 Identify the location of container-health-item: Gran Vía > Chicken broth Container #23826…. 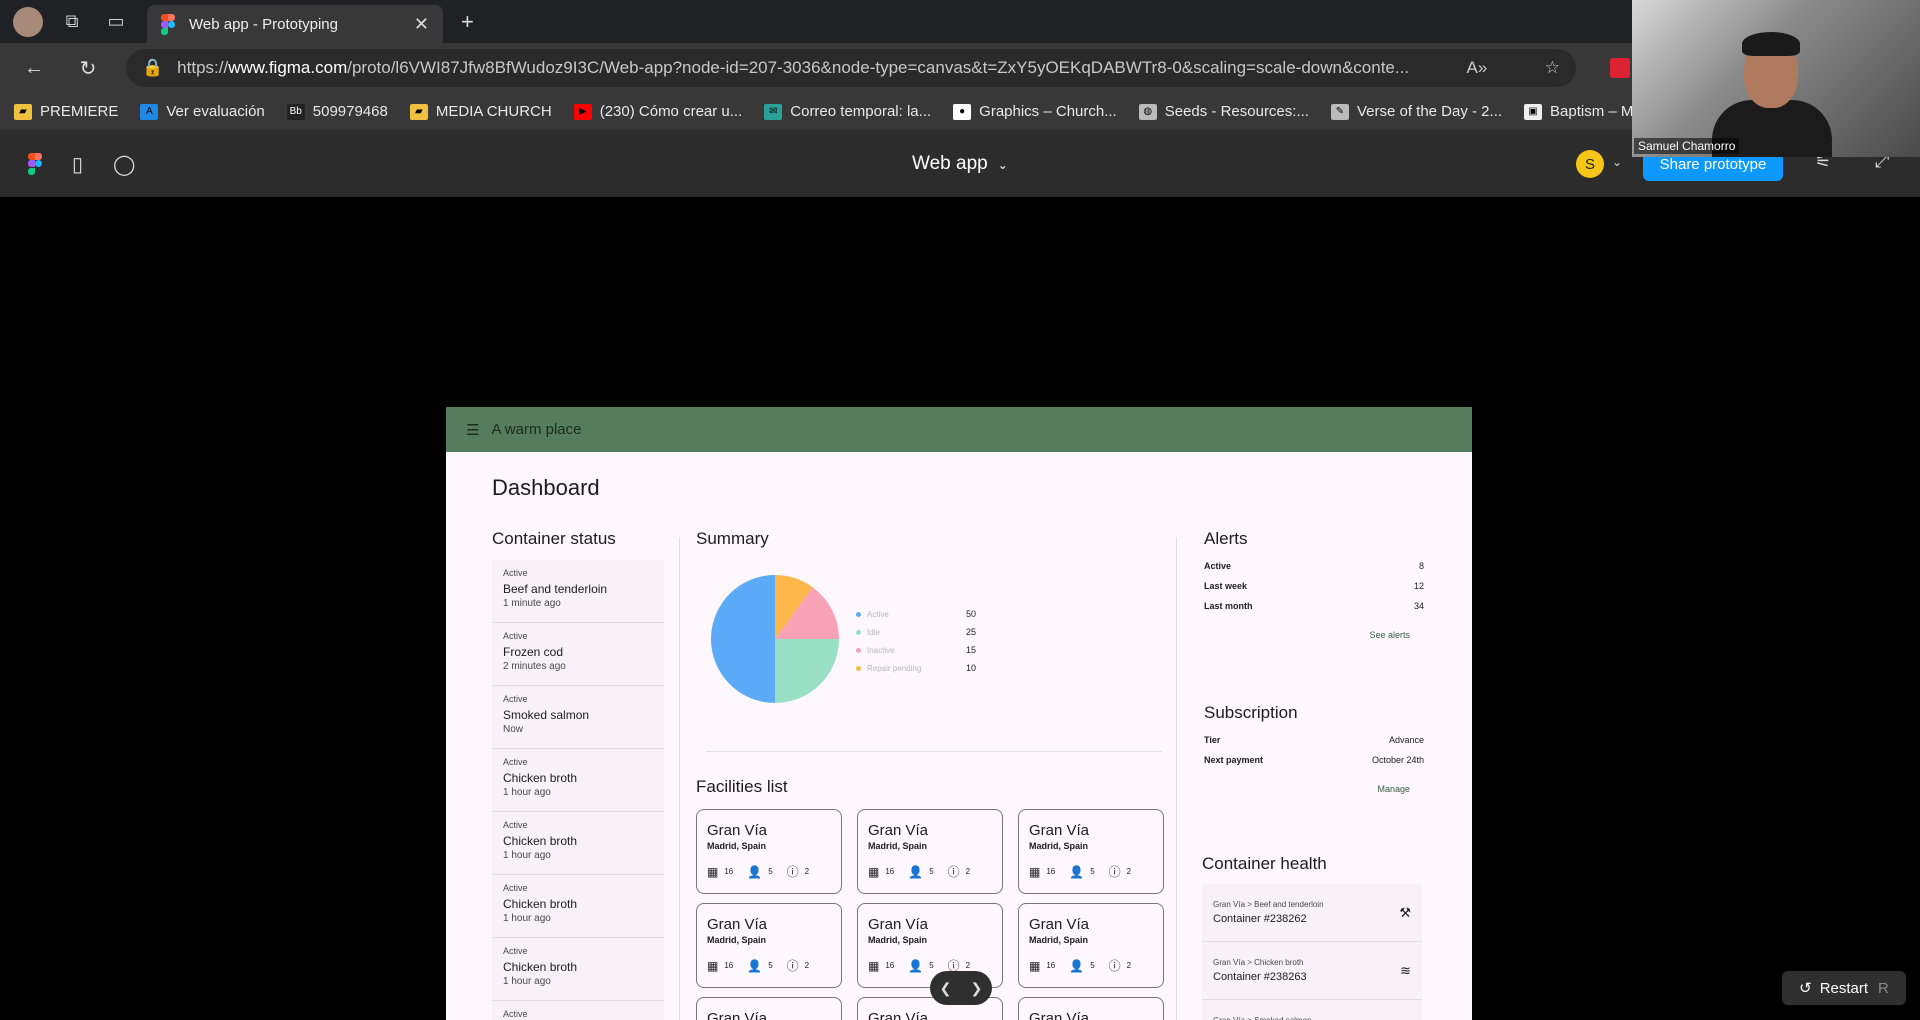
(1312, 971).